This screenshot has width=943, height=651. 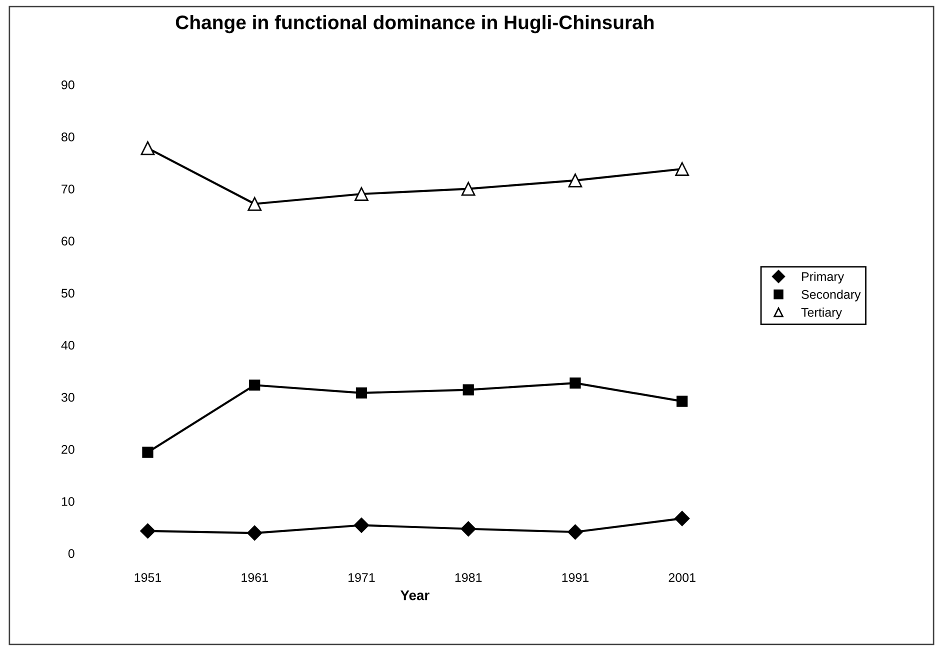 What do you see at coordinates (68, 189) in the screenshot?
I see `y-tick-label: 70` at bounding box center [68, 189].